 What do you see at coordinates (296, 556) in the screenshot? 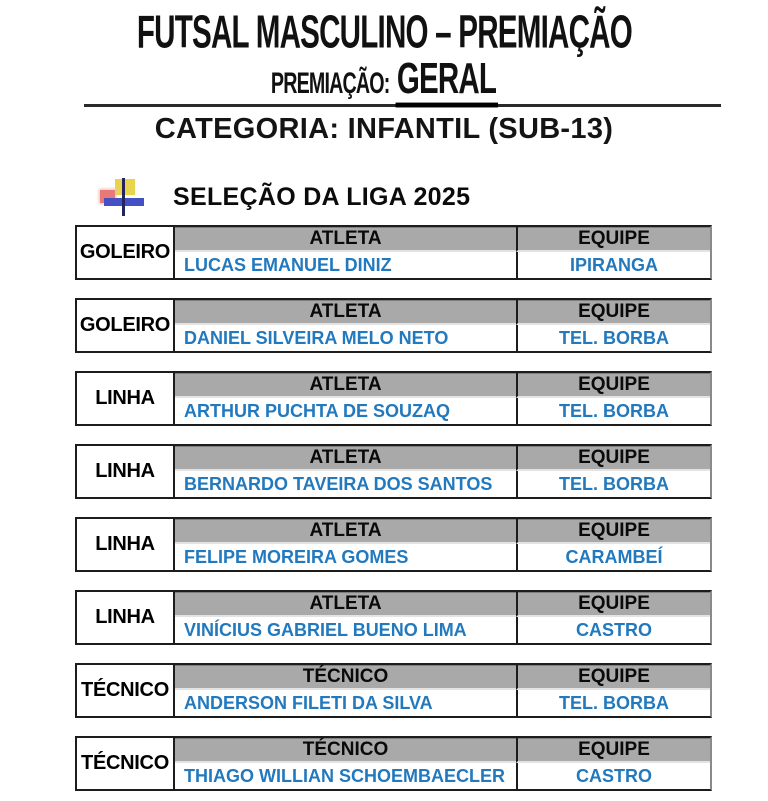
I see `athlete-name: FELIPE MOREIRA GOMES` at bounding box center [296, 556].